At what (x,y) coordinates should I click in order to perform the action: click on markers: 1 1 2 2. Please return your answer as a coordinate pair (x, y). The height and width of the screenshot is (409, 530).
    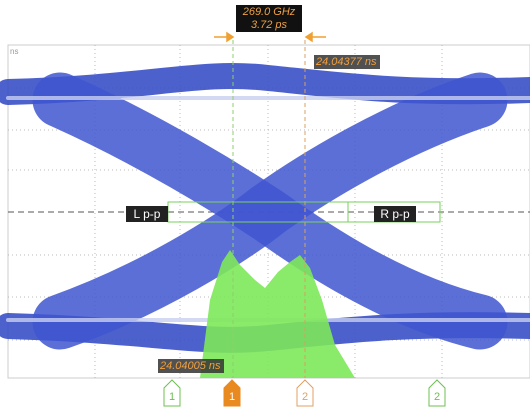
    Looking at the image, I should click on (304, 393).